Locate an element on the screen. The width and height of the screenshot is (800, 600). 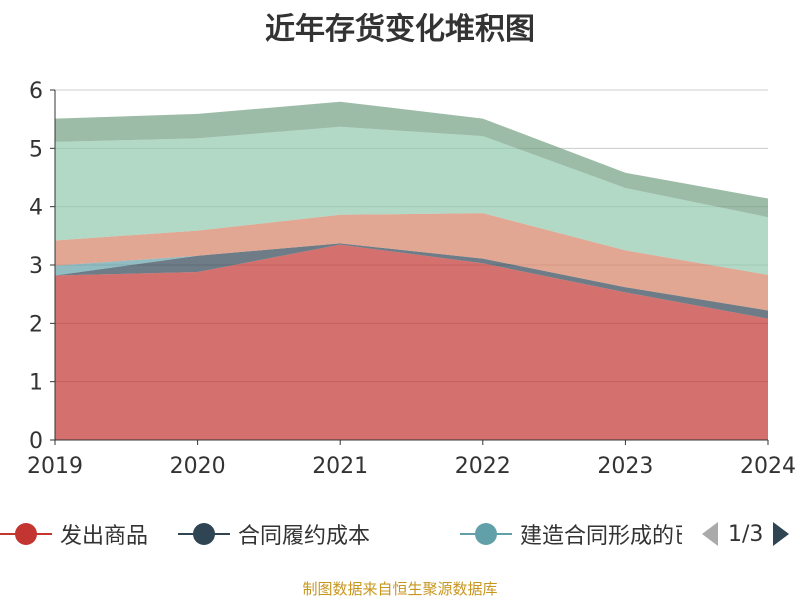
x-tick-label-4: 2023 is located at coordinates (625, 466).